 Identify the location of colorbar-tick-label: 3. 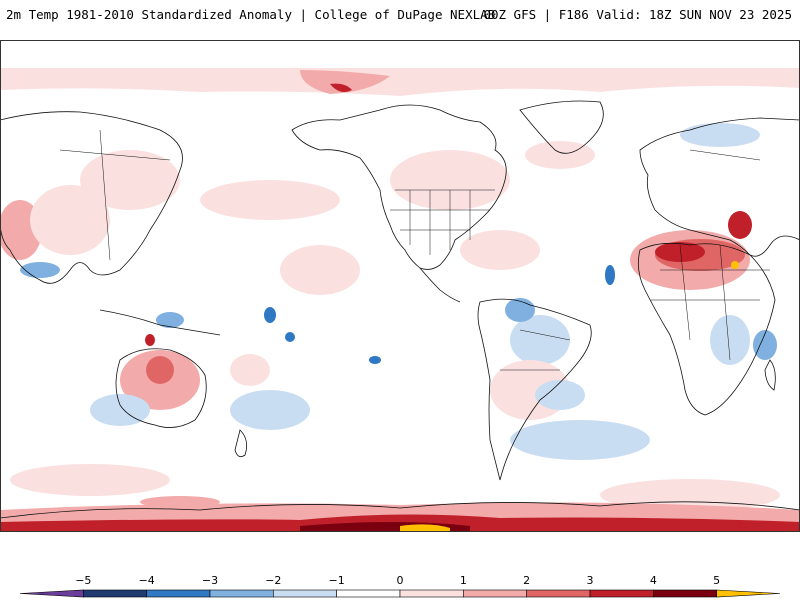
(590, 580).